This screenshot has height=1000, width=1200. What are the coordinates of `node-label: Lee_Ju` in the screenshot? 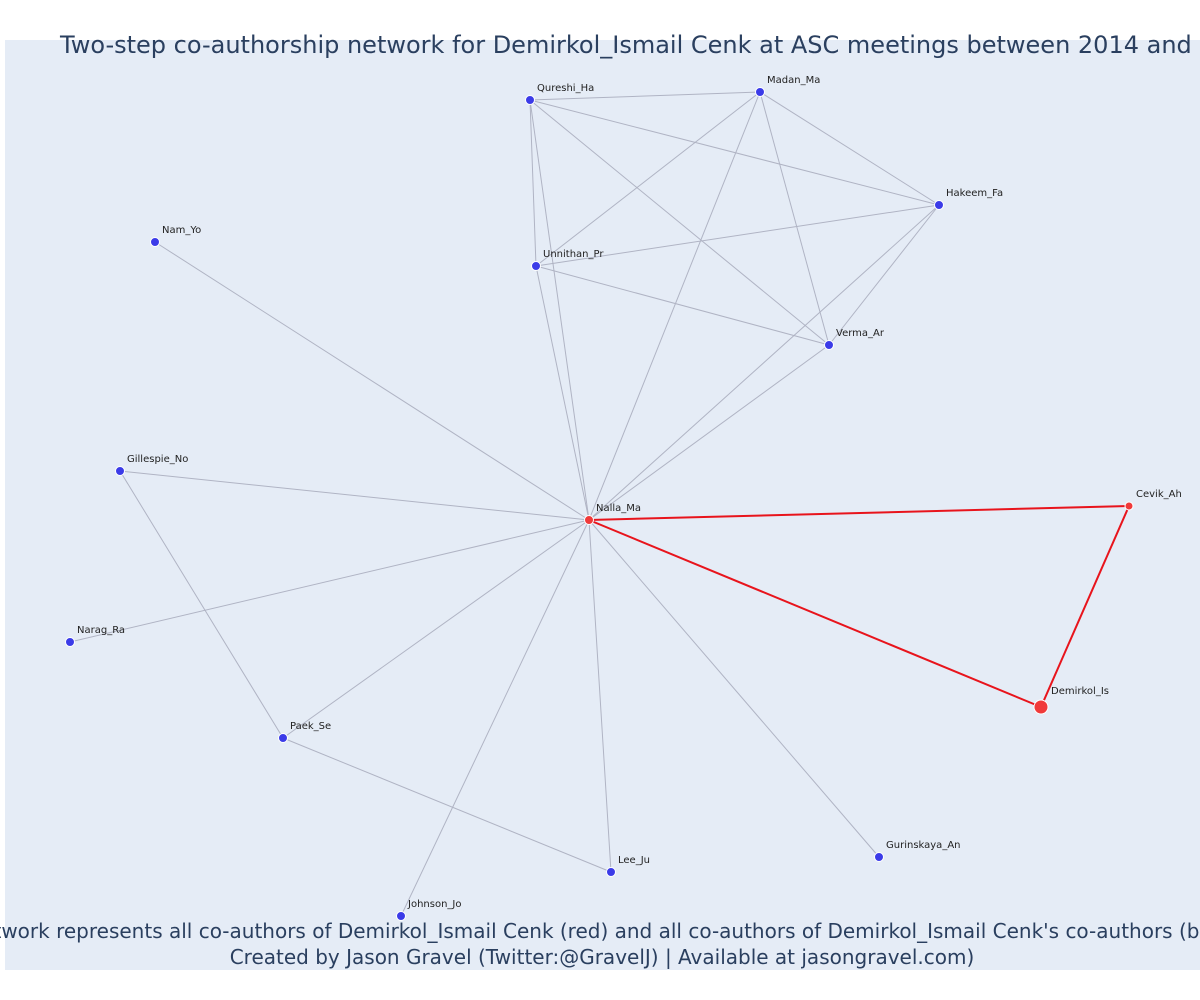 It's located at (634, 860).